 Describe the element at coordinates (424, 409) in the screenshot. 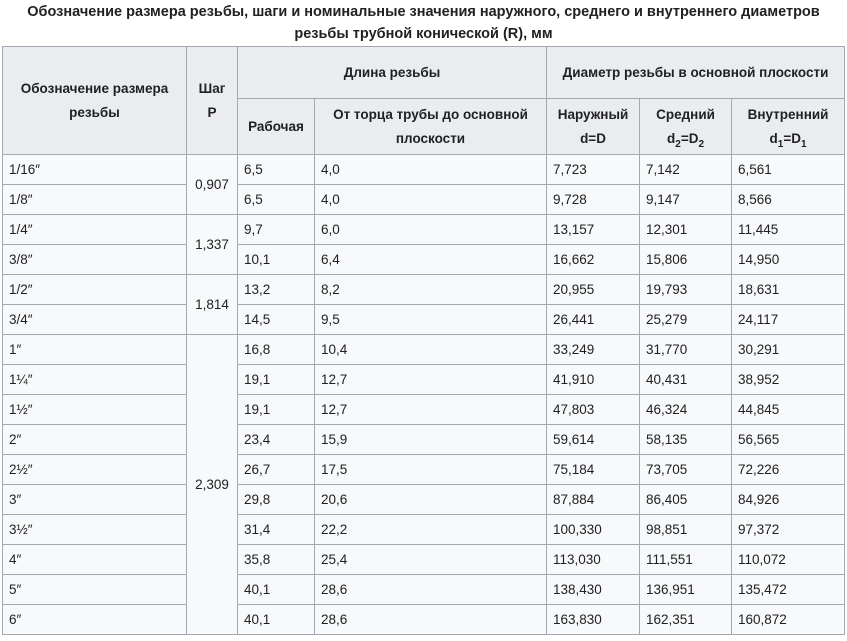

I see `table-row: 1½″ 19,1 12,7 47,803 46,324 44,845` at that location.